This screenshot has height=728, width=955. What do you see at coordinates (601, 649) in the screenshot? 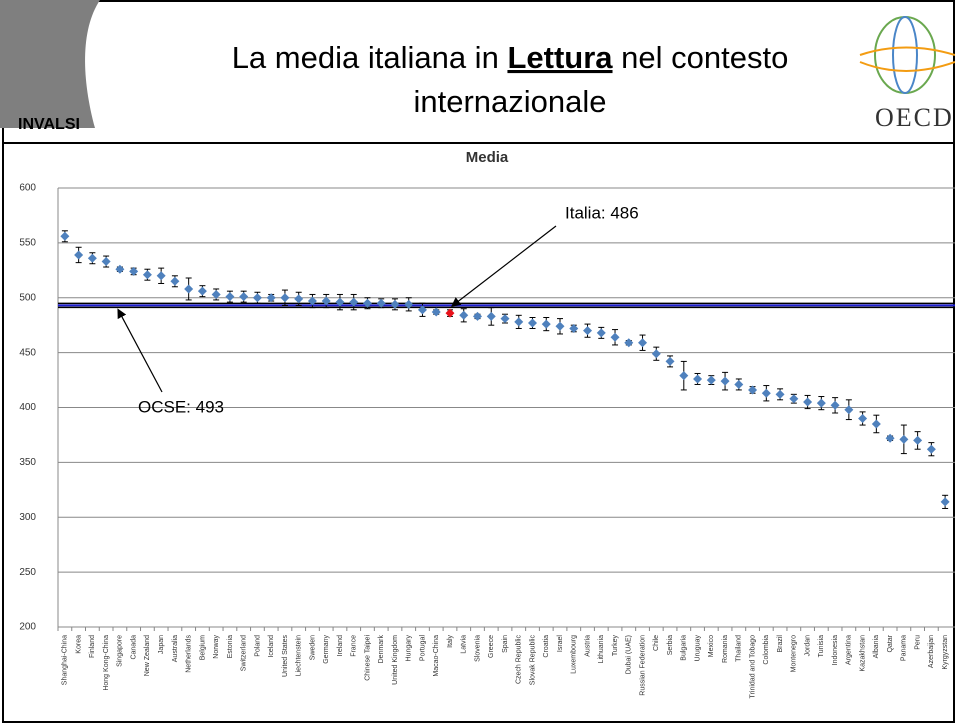
I see `x-tick-label: Lithuania` at bounding box center [601, 649].